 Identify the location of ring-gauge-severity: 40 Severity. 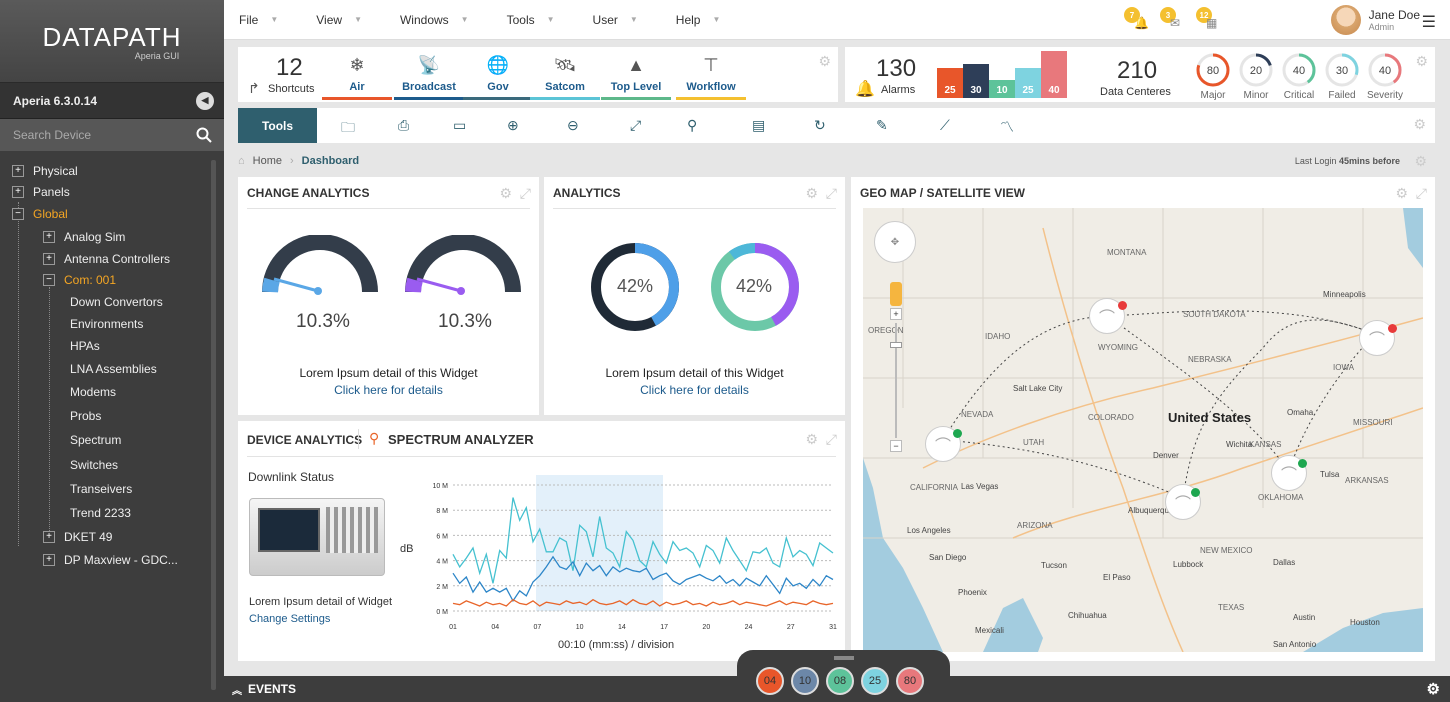
(1385, 76).